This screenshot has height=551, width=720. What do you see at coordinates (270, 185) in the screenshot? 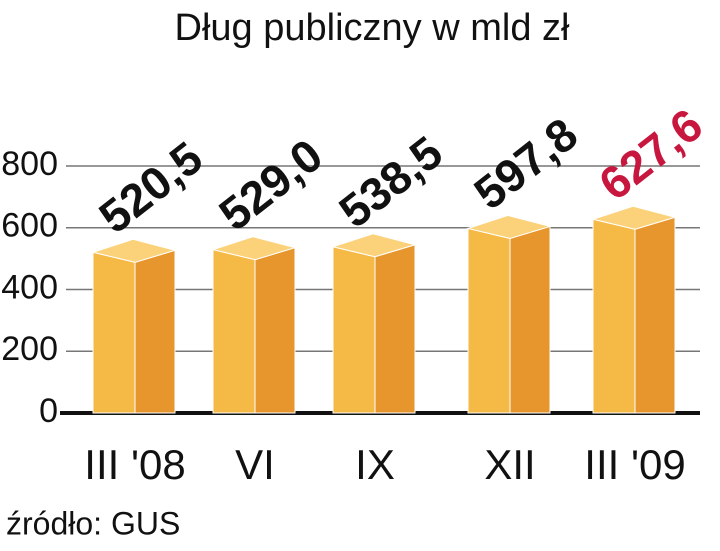
I see `value-label: 529,0` at bounding box center [270, 185].